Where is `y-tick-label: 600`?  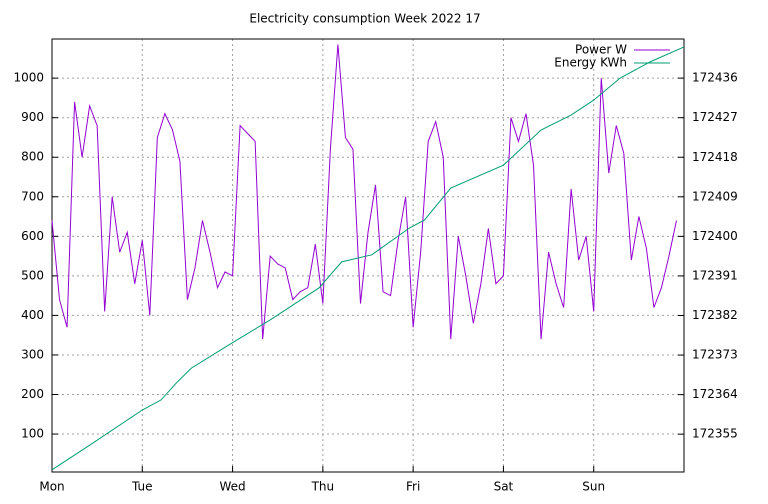
y-tick-label: 600 is located at coordinates (32, 236).